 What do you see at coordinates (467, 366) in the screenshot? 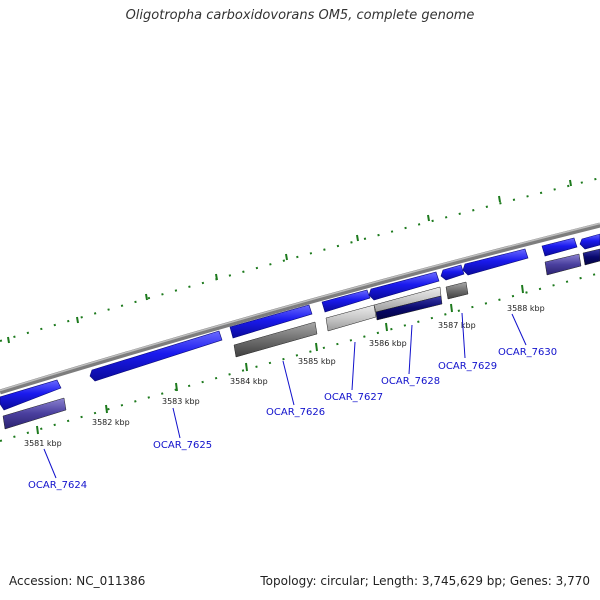
I see `locus-tag-ocar-7629: OCAR_7629` at bounding box center [467, 366].